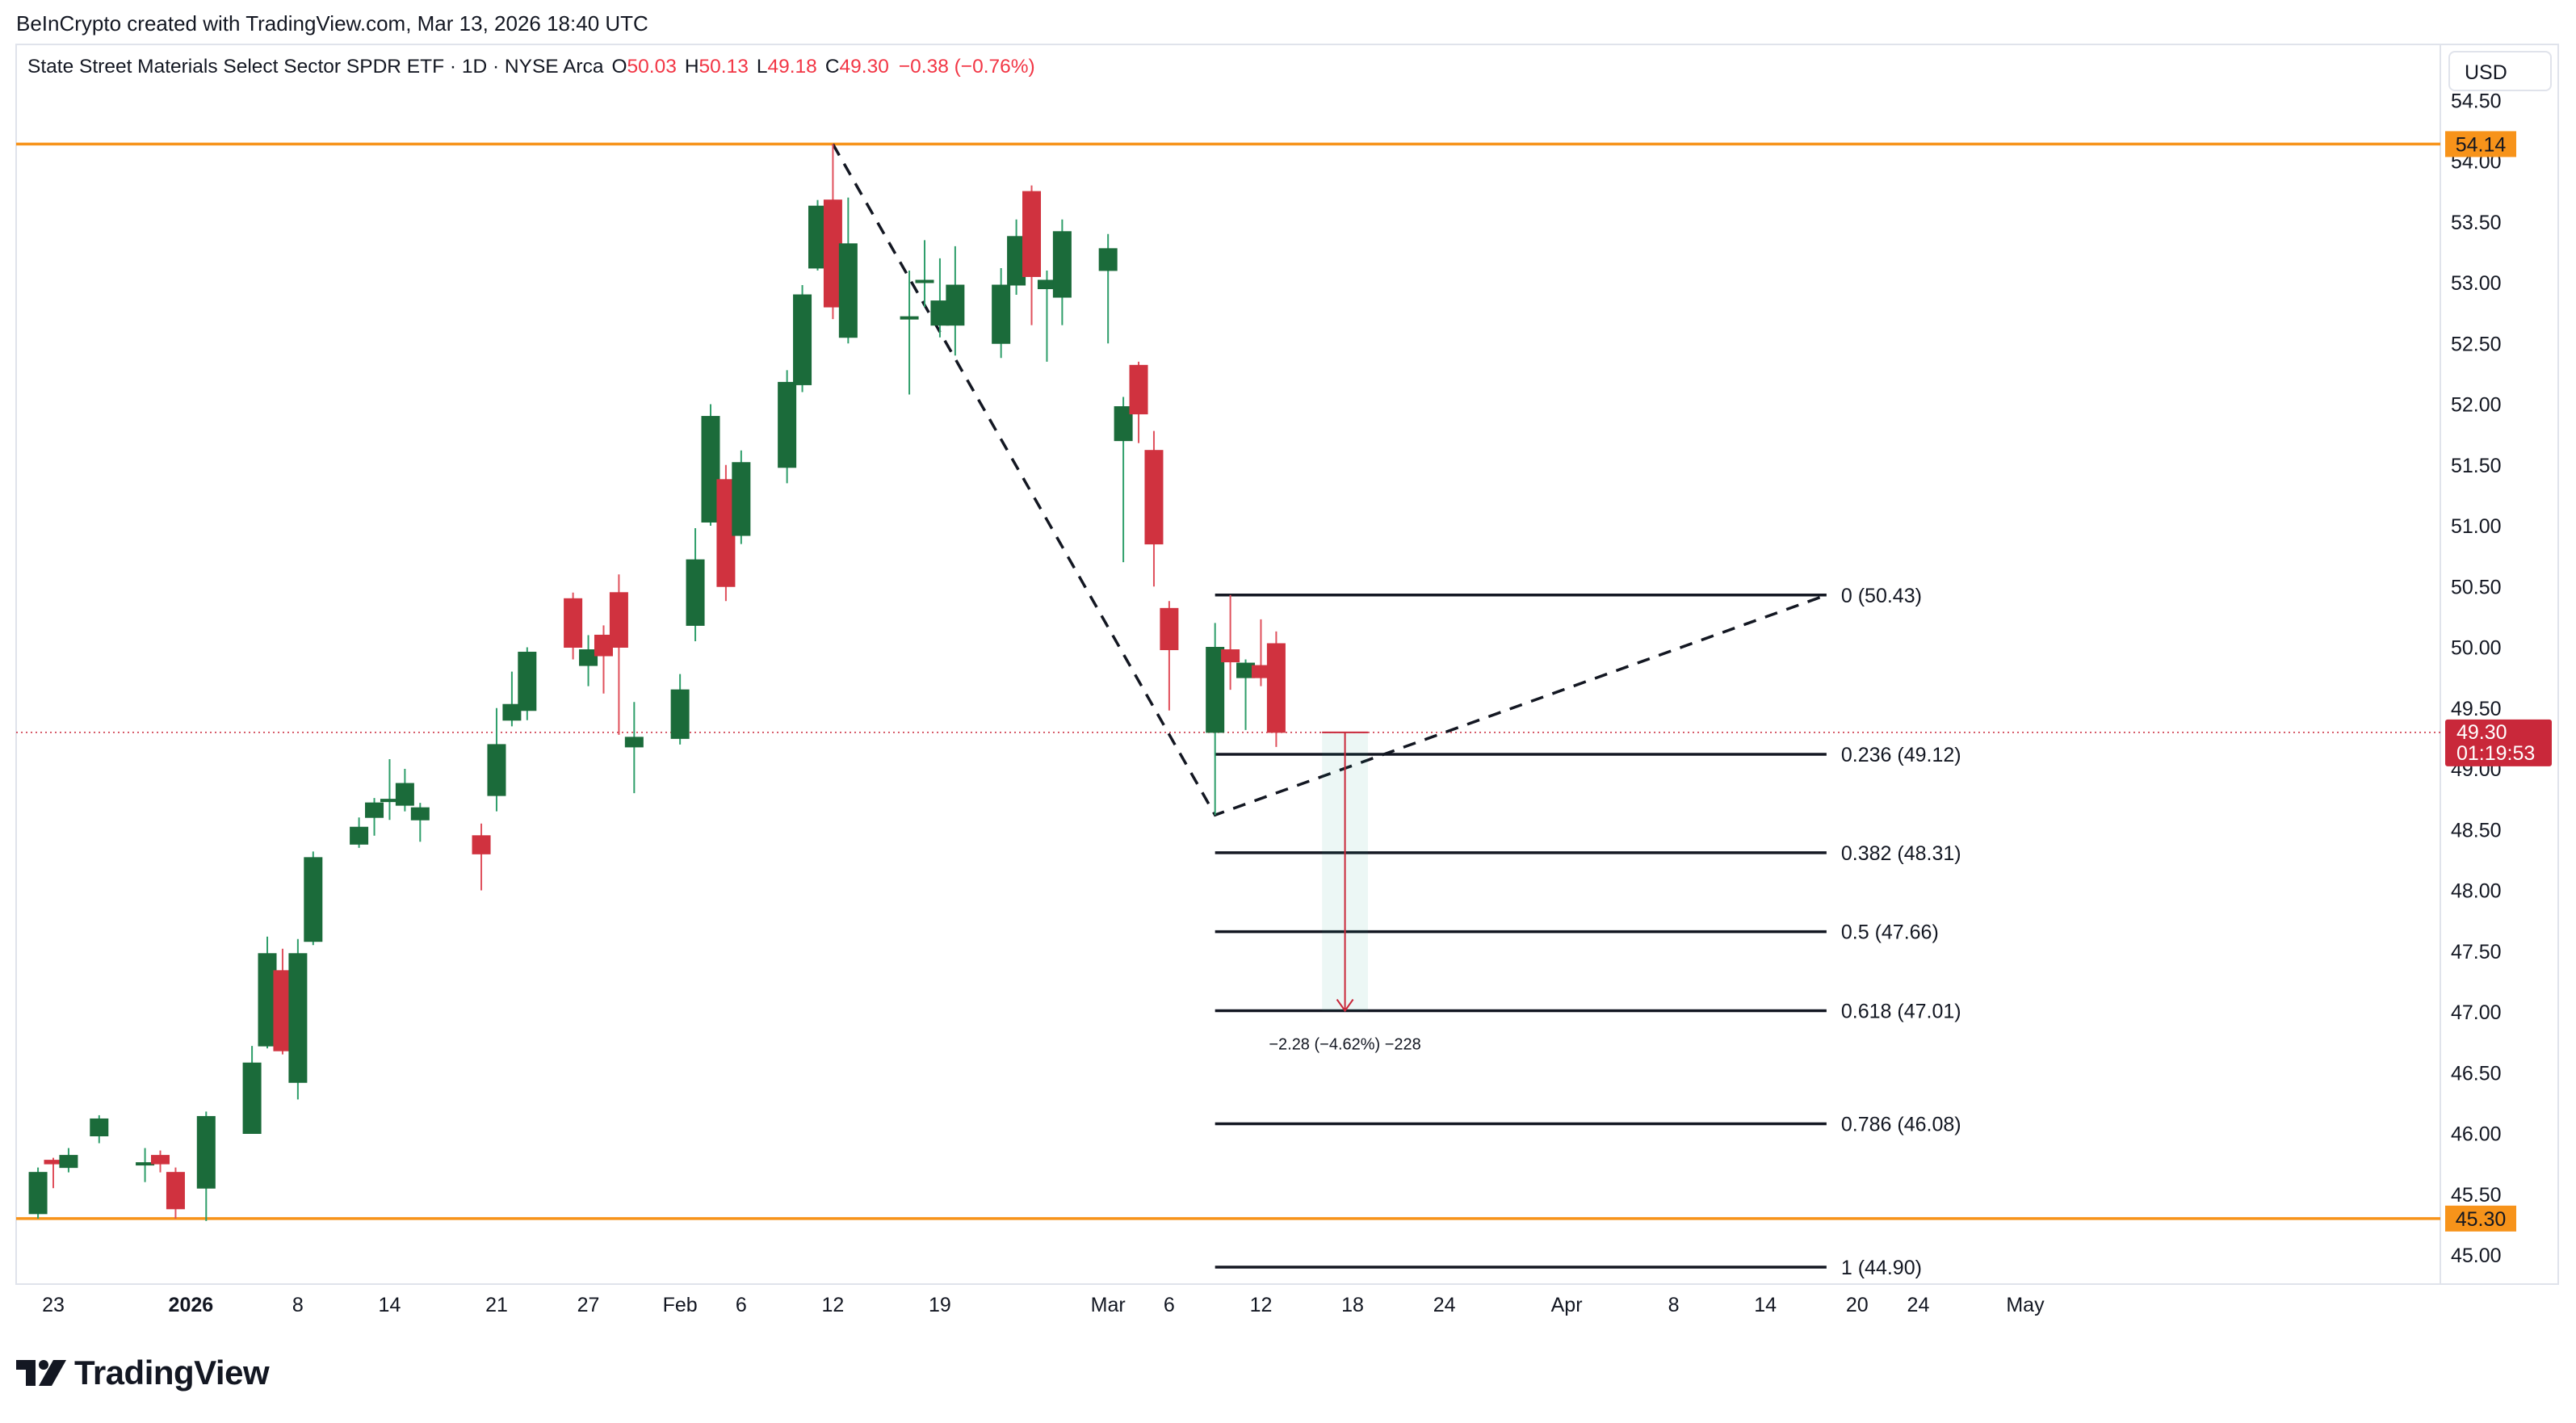 The image size is (2576, 1423). What do you see at coordinates (741, 1305) in the screenshot?
I see `x-tick-label: 6` at bounding box center [741, 1305].